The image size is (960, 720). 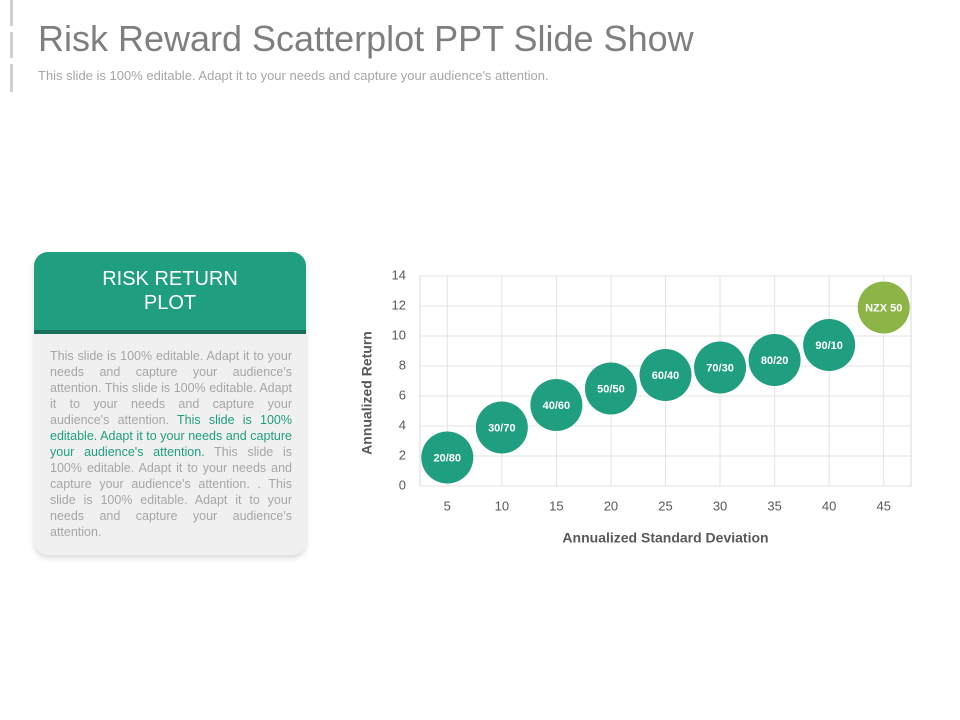 What do you see at coordinates (399, 274) in the screenshot?
I see `y-tick-label: 14` at bounding box center [399, 274].